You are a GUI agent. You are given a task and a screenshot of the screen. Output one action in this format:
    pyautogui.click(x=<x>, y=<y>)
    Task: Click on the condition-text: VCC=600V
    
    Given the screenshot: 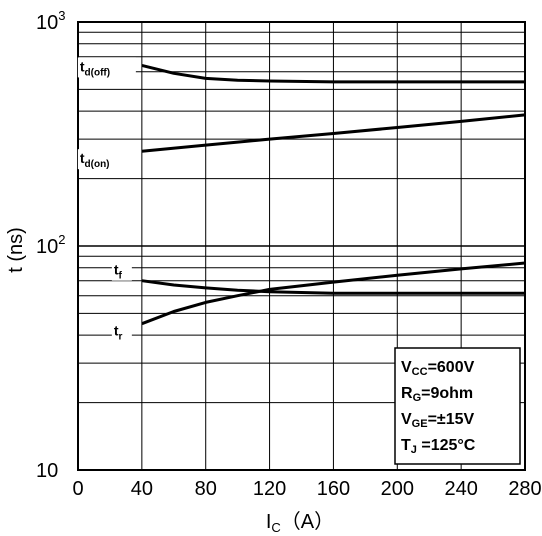 What is the action you would take?
    pyautogui.click(x=438, y=368)
    